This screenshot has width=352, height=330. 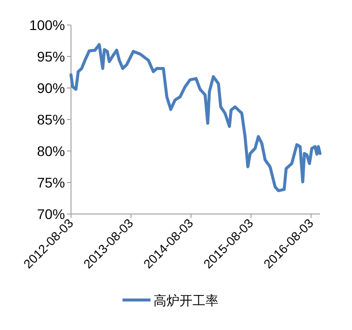 I want to click on legend-label: 高炉开工率, so click(x=186, y=300).